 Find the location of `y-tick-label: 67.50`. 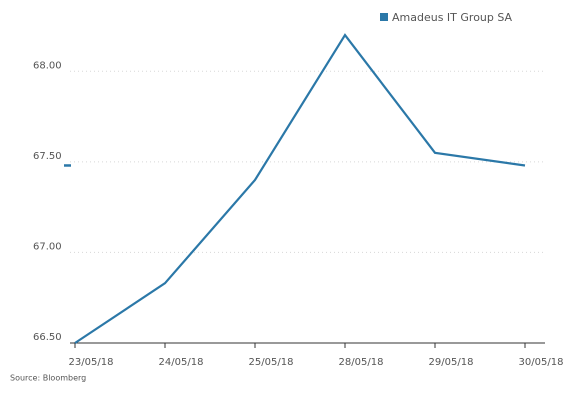

y-tick-label: 67.50 is located at coordinates (47, 156).